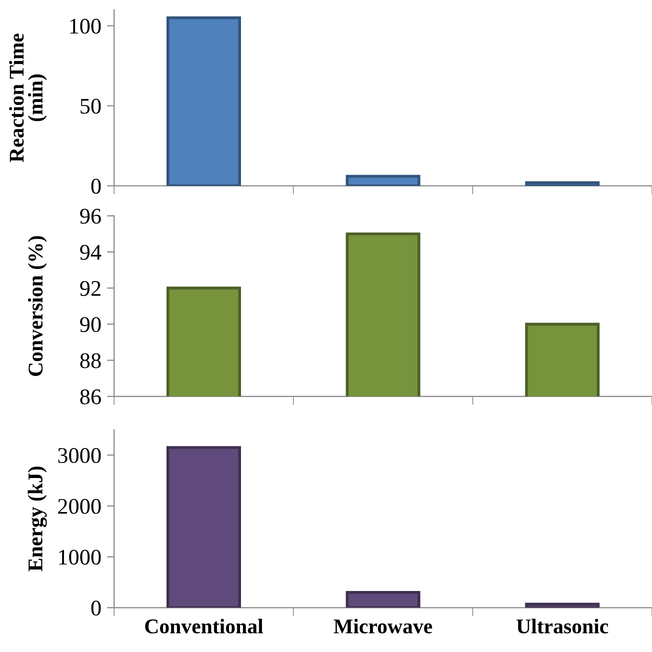  Describe the element at coordinates (79, 506) in the screenshot. I see `y-tick-label: 2000` at that location.